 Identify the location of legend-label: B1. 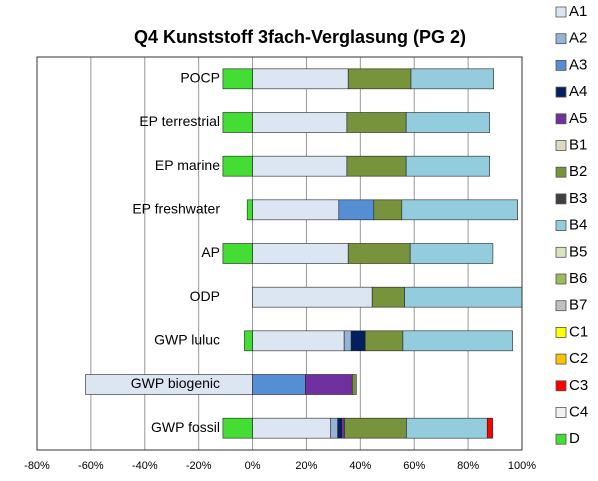
(578, 144).